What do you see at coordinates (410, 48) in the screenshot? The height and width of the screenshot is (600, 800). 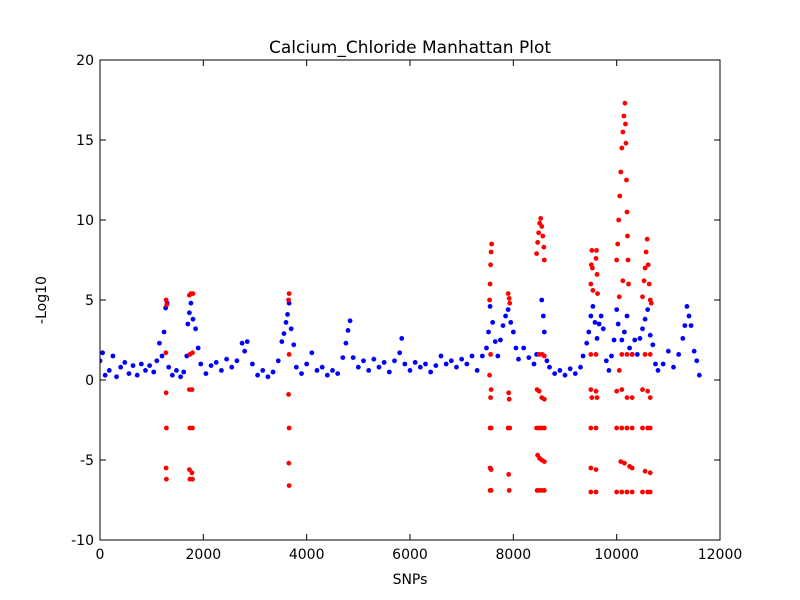 I see `chart-title: Calcium_Chloride Manhattan Plot` at bounding box center [410, 48].